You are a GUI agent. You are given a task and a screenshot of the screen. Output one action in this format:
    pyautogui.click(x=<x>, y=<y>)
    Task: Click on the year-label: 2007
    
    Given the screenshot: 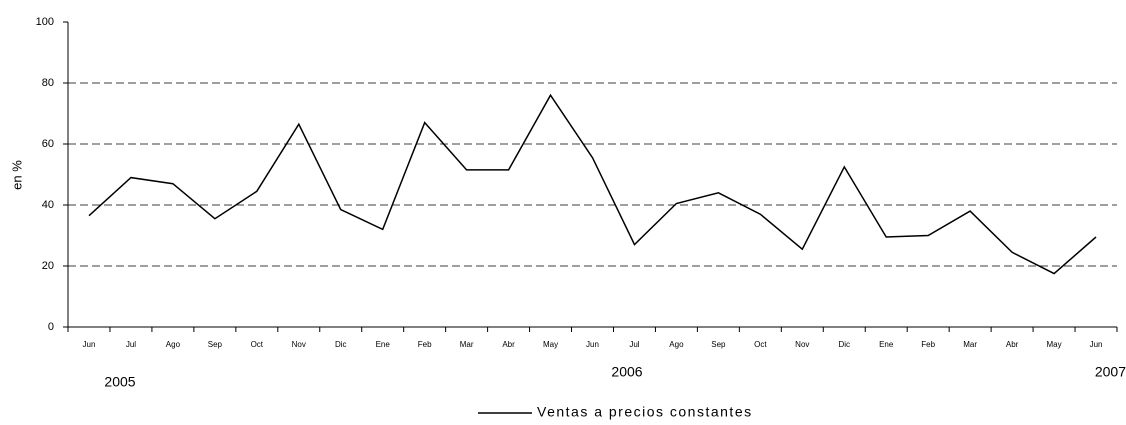 What is the action you would take?
    pyautogui.click(x=1110, y=372)
    